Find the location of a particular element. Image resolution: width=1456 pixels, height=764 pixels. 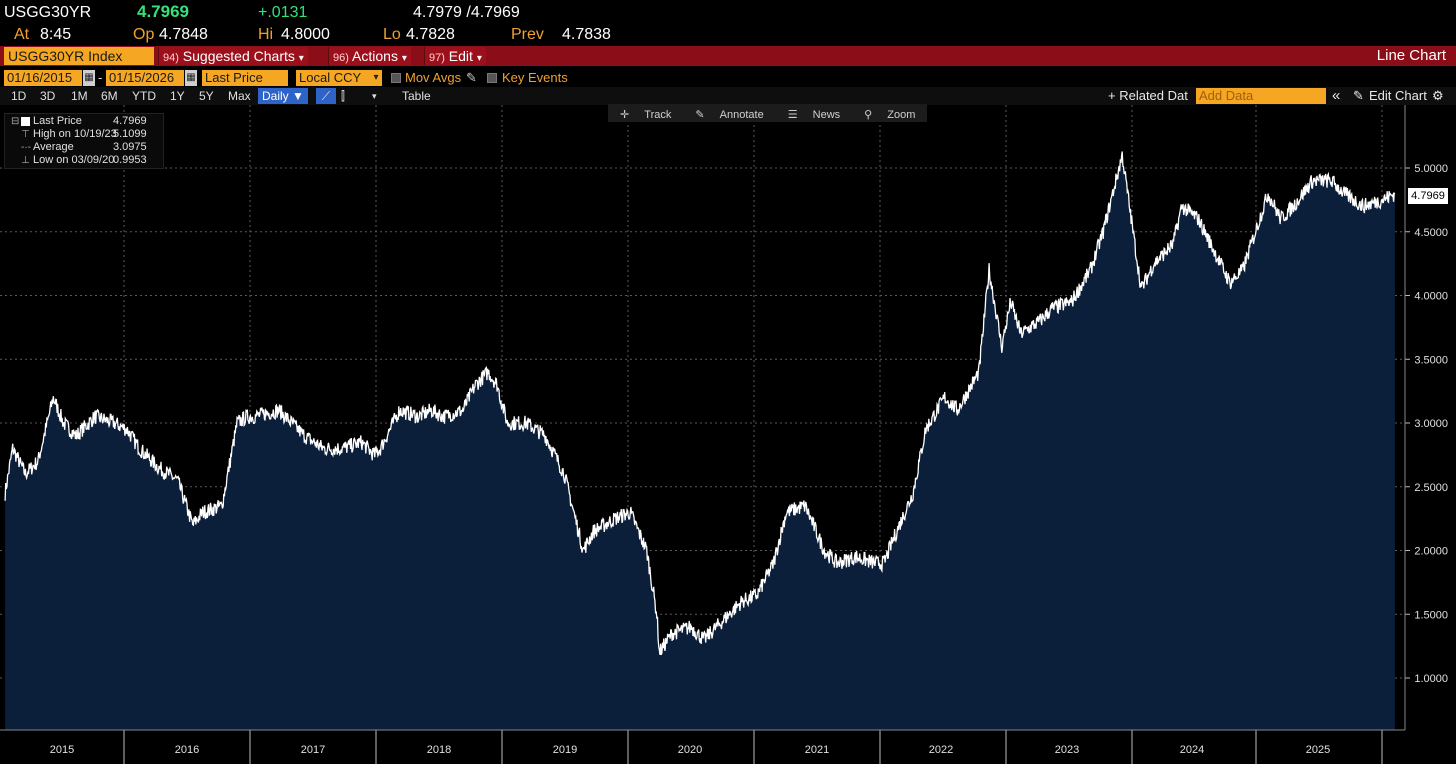

bar-style-icon: ⫿ is located at coordinates (343, 96).